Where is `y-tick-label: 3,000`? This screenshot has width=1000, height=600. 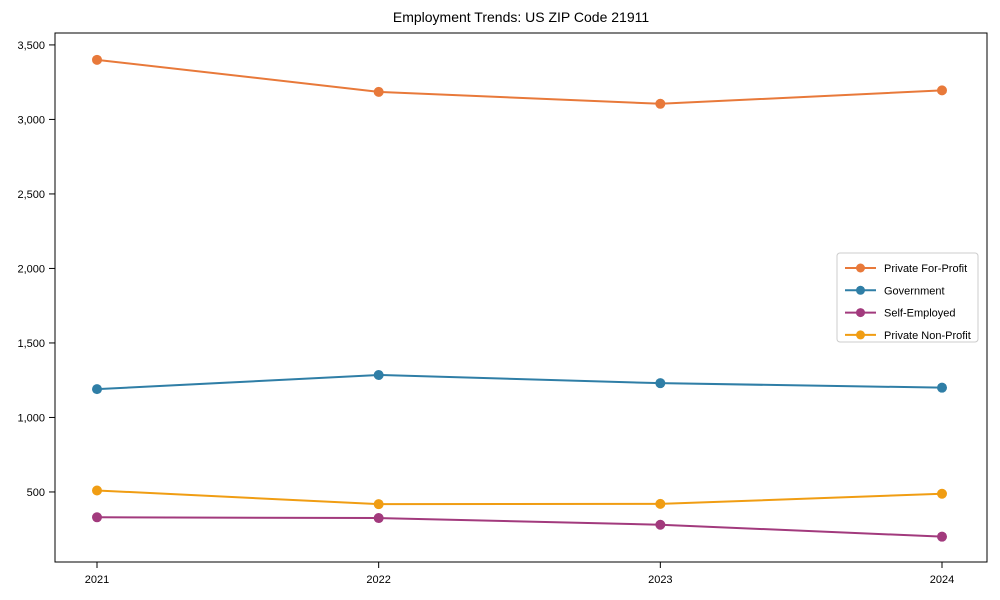
y-tick-label: 3,000 is located at coordinates (31, 120).